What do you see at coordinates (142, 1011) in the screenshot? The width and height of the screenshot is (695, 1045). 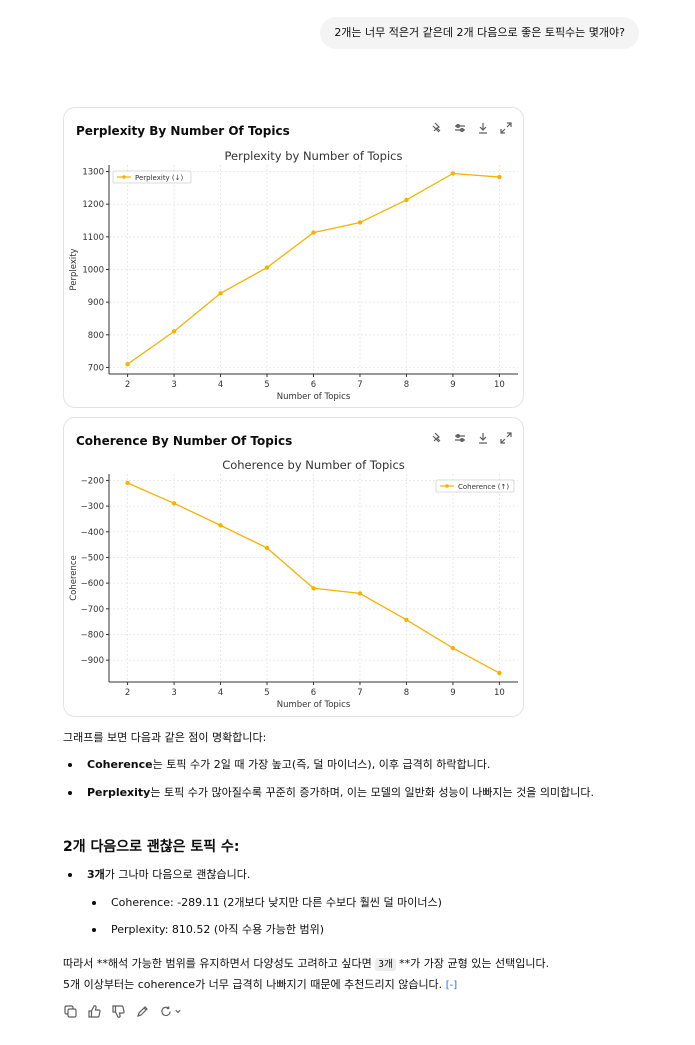 I see `edit-icon` at bounding box center [142, 1011].